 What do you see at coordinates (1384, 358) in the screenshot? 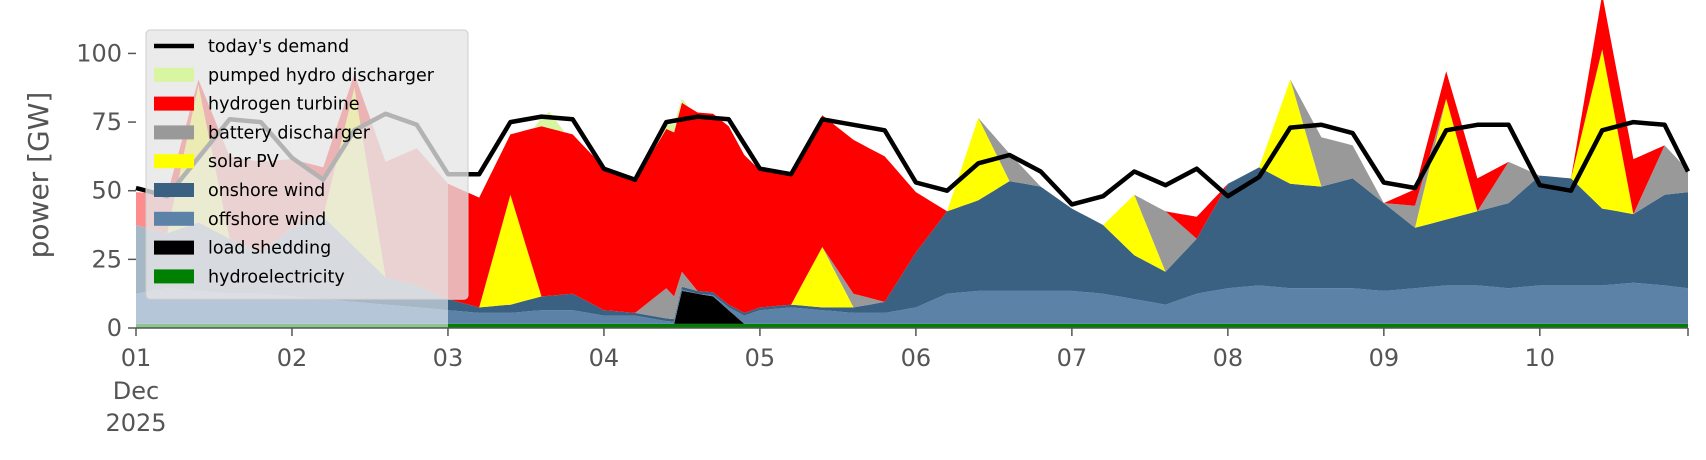
I see `x-tick-label: 09` at bounding box center [1384, 358].